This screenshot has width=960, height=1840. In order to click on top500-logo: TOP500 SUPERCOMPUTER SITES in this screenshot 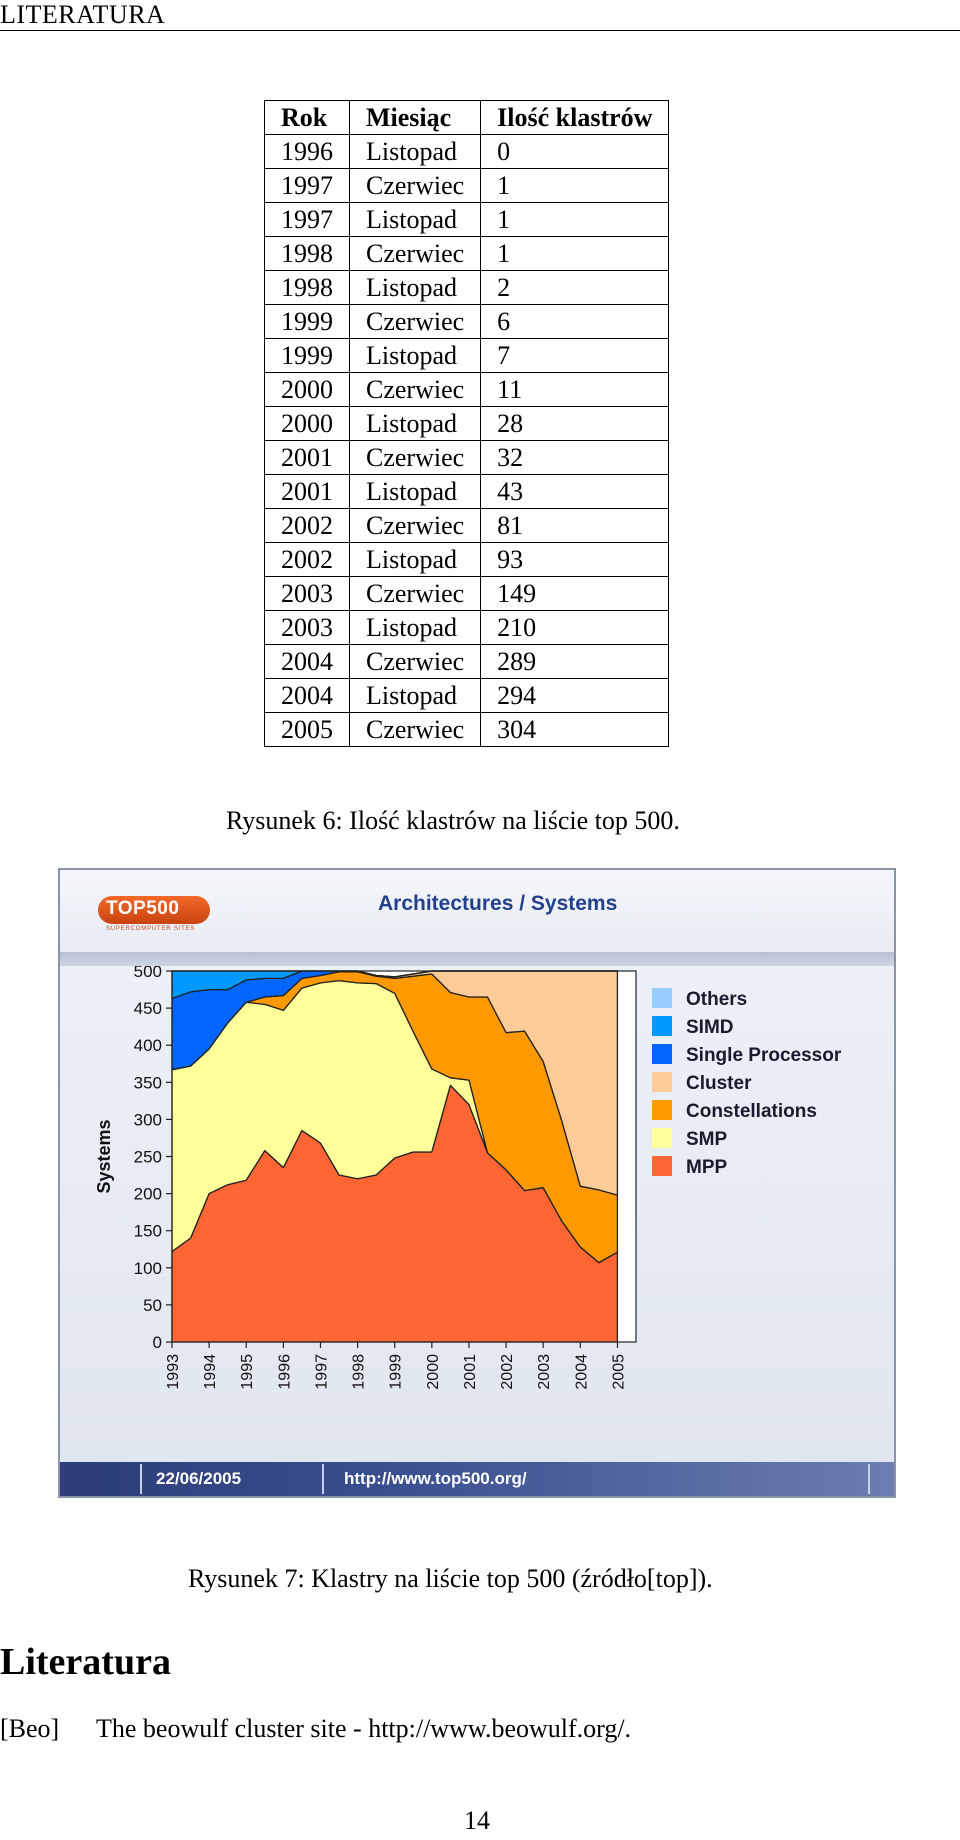, I will do `click(157, 910)`.